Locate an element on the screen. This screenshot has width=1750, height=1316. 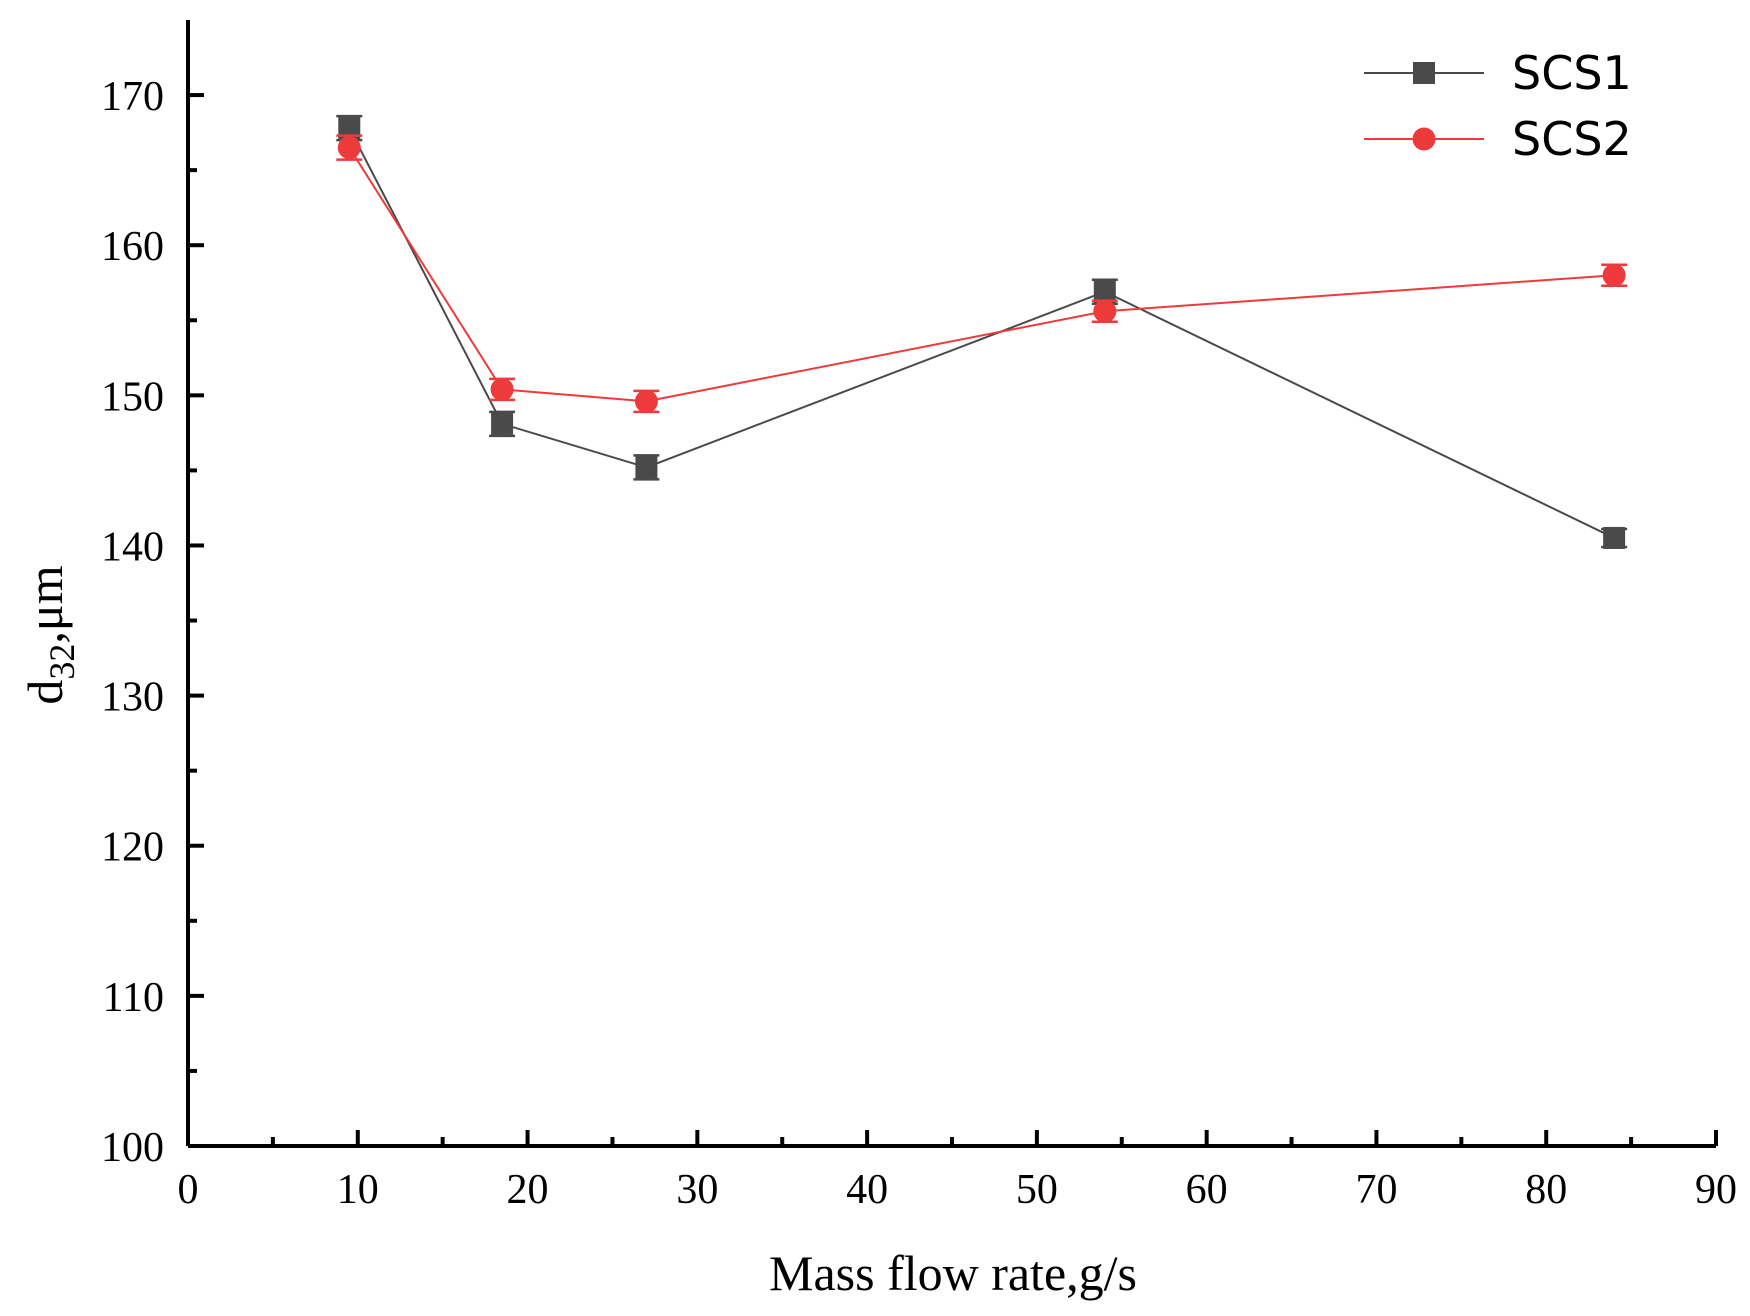
legend-label: SCS1 is located at coordinates (1572, 73).